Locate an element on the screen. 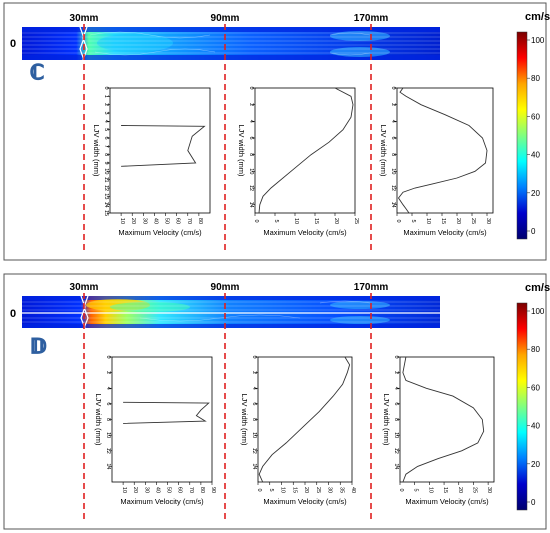 The image size is (550, 533). panel-d-position-30mm: 30mm is located at coordinates (84, 287).